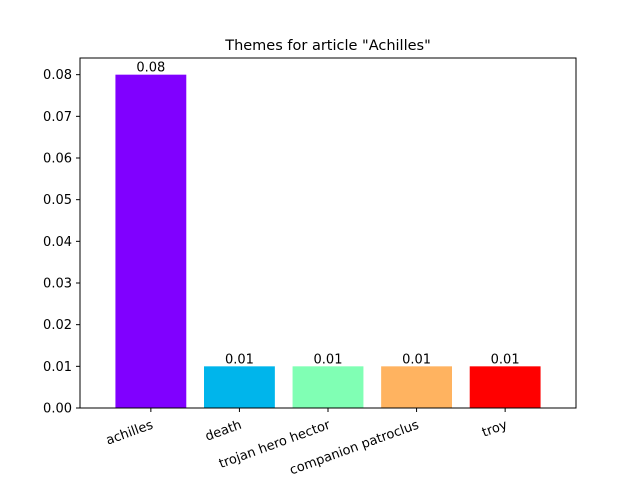 Image resolution: width=640 pixels, height=480 pixels. I want to click on y-tick-label: 0.05, so click(57, 200).